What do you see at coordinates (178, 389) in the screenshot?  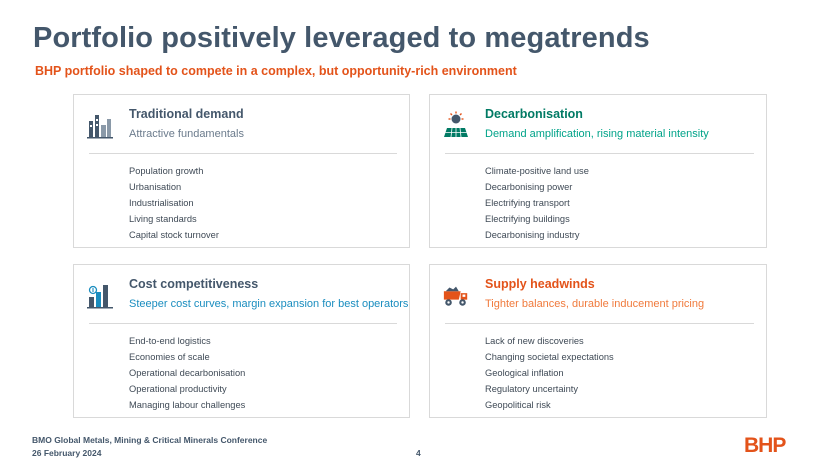 I see `list-item: Operational productivity` at bounding box center [178, 389].